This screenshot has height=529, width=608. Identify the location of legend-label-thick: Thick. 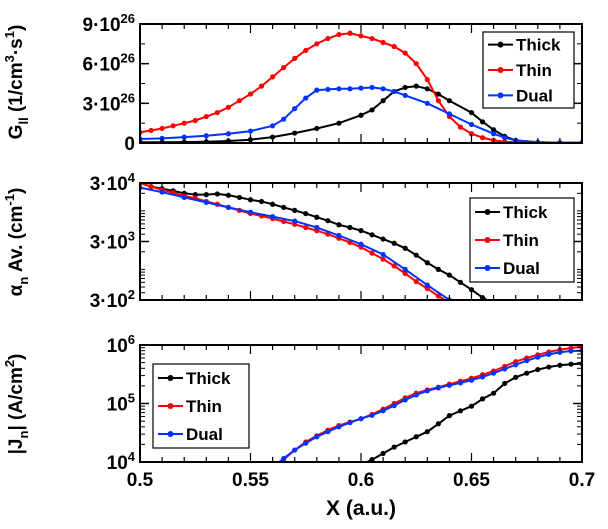
(538, 45).